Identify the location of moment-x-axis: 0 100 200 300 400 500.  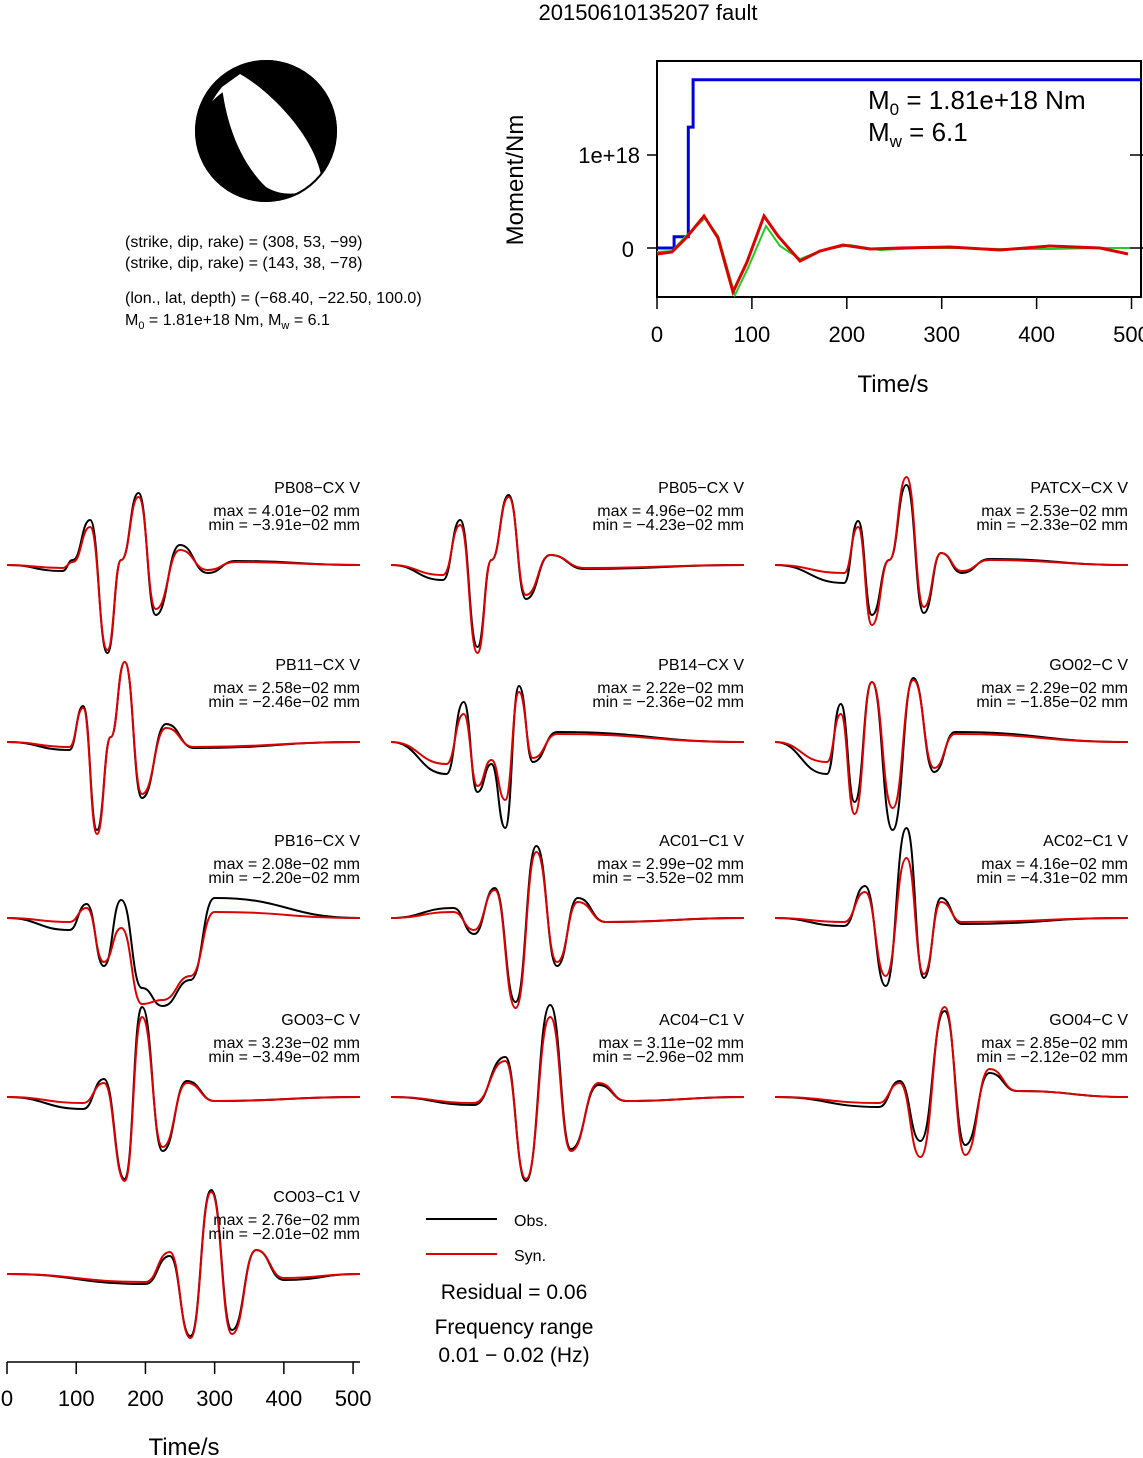
(897, 322).